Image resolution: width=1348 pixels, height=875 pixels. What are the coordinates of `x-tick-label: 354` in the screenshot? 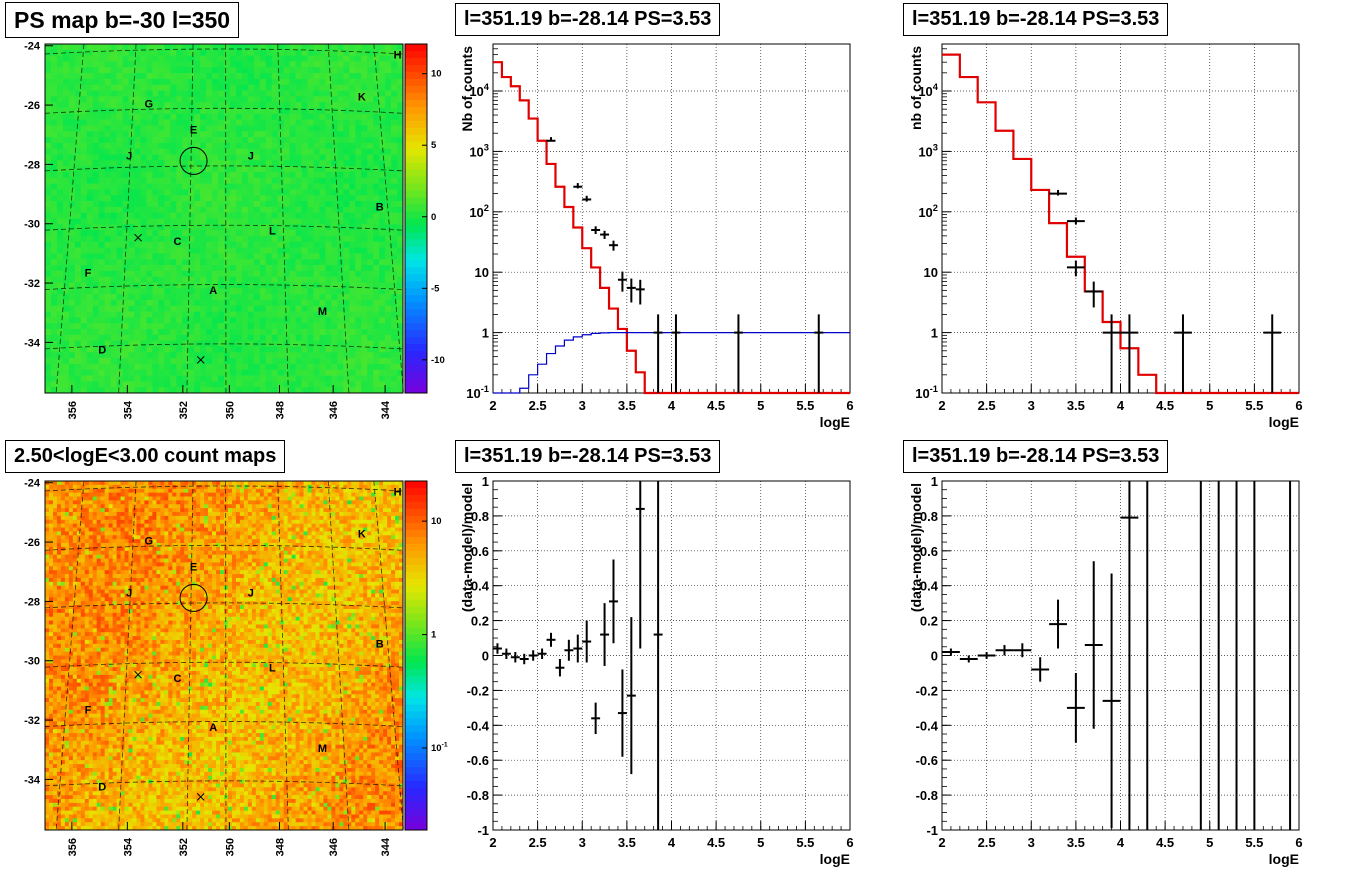 It's located at (128, 409).